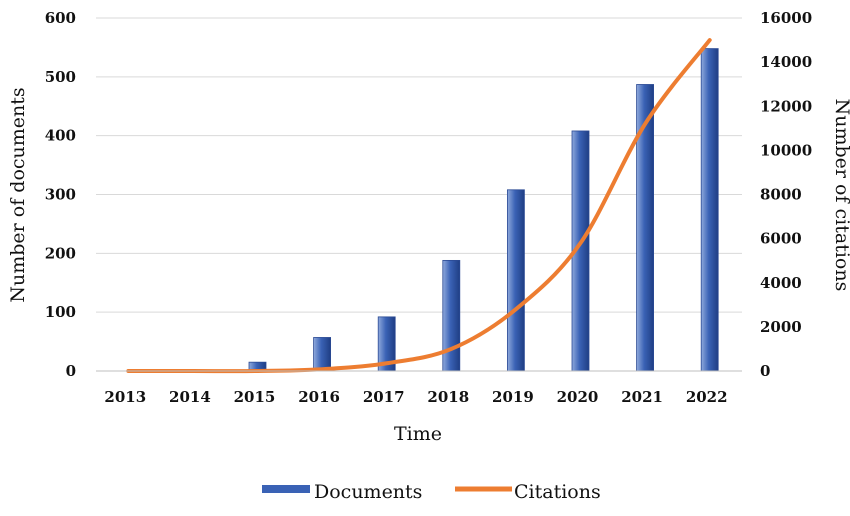 The image size is (850, 516). Describe the element at coordinates (384, 397) in the screenshot. I see `x-tick-label: 2017` at that location.